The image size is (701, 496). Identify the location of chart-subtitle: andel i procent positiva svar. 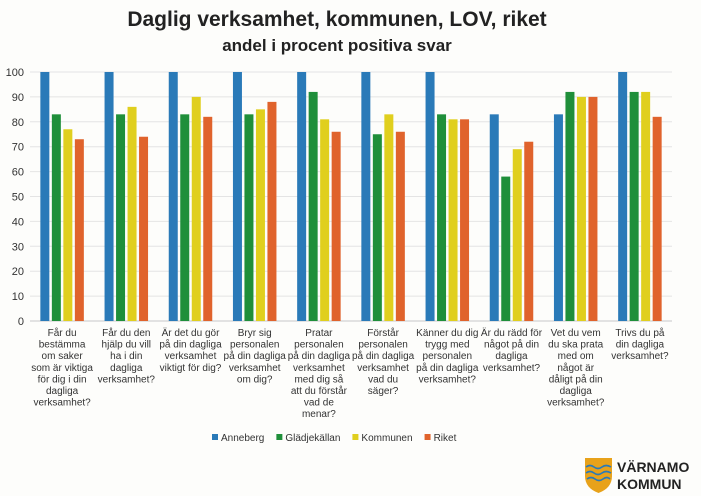
(337, 45).